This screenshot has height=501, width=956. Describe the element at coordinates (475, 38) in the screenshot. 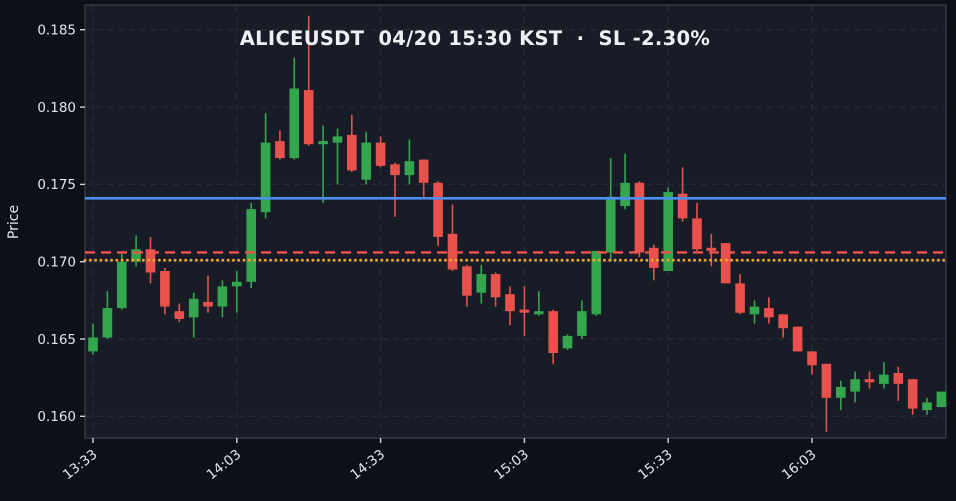

I see `chart-title: ALICEUSDT 04/20 15:30 KST · SL -2.30%` at that location.